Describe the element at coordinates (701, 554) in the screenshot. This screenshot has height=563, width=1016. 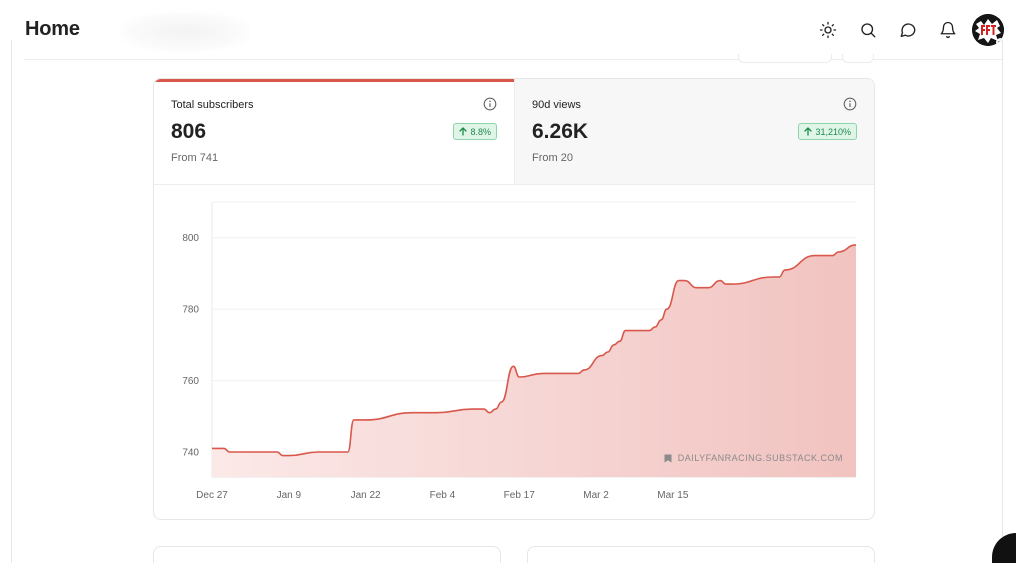
I see `bottom-card-right` at that location.